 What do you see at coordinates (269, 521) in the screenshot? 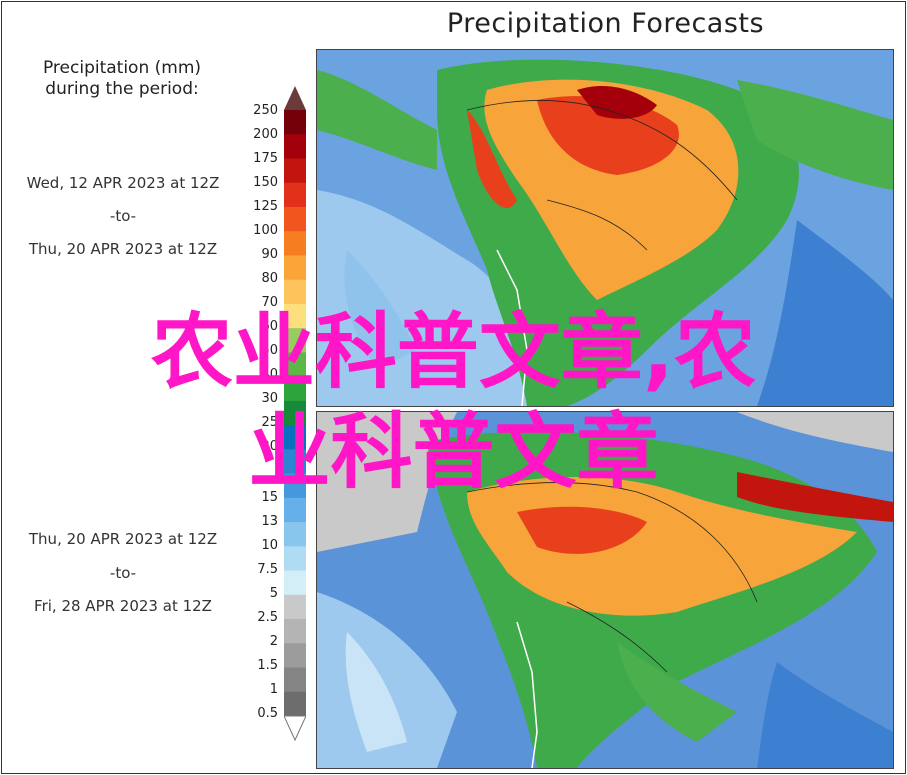
I see `legend-tick: 13` at bounding box center [269, 521].